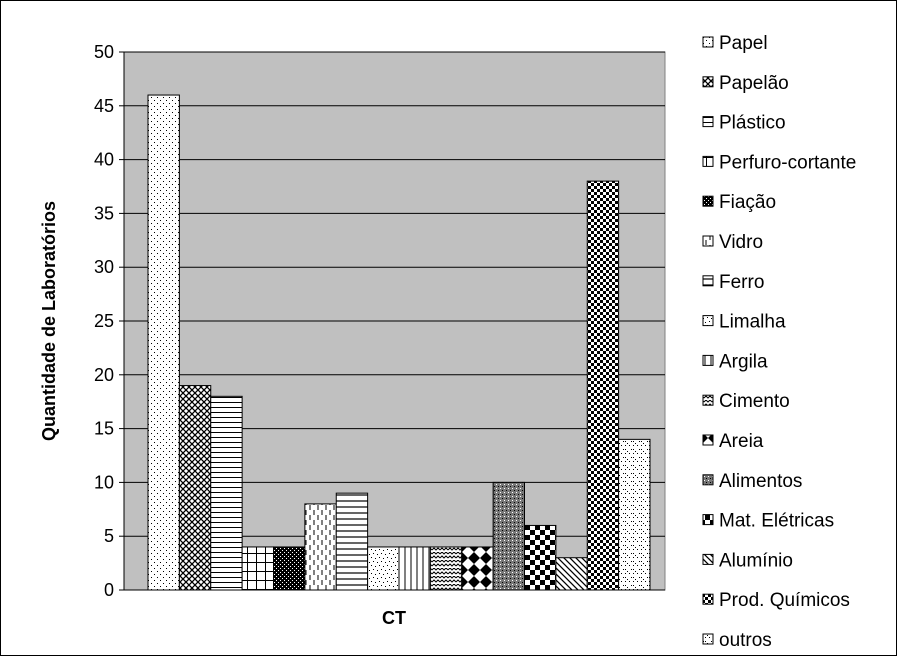  Describe the element at coordinates (104, 482) in the screenshot. I see `y-tick-label: 10` at that location.